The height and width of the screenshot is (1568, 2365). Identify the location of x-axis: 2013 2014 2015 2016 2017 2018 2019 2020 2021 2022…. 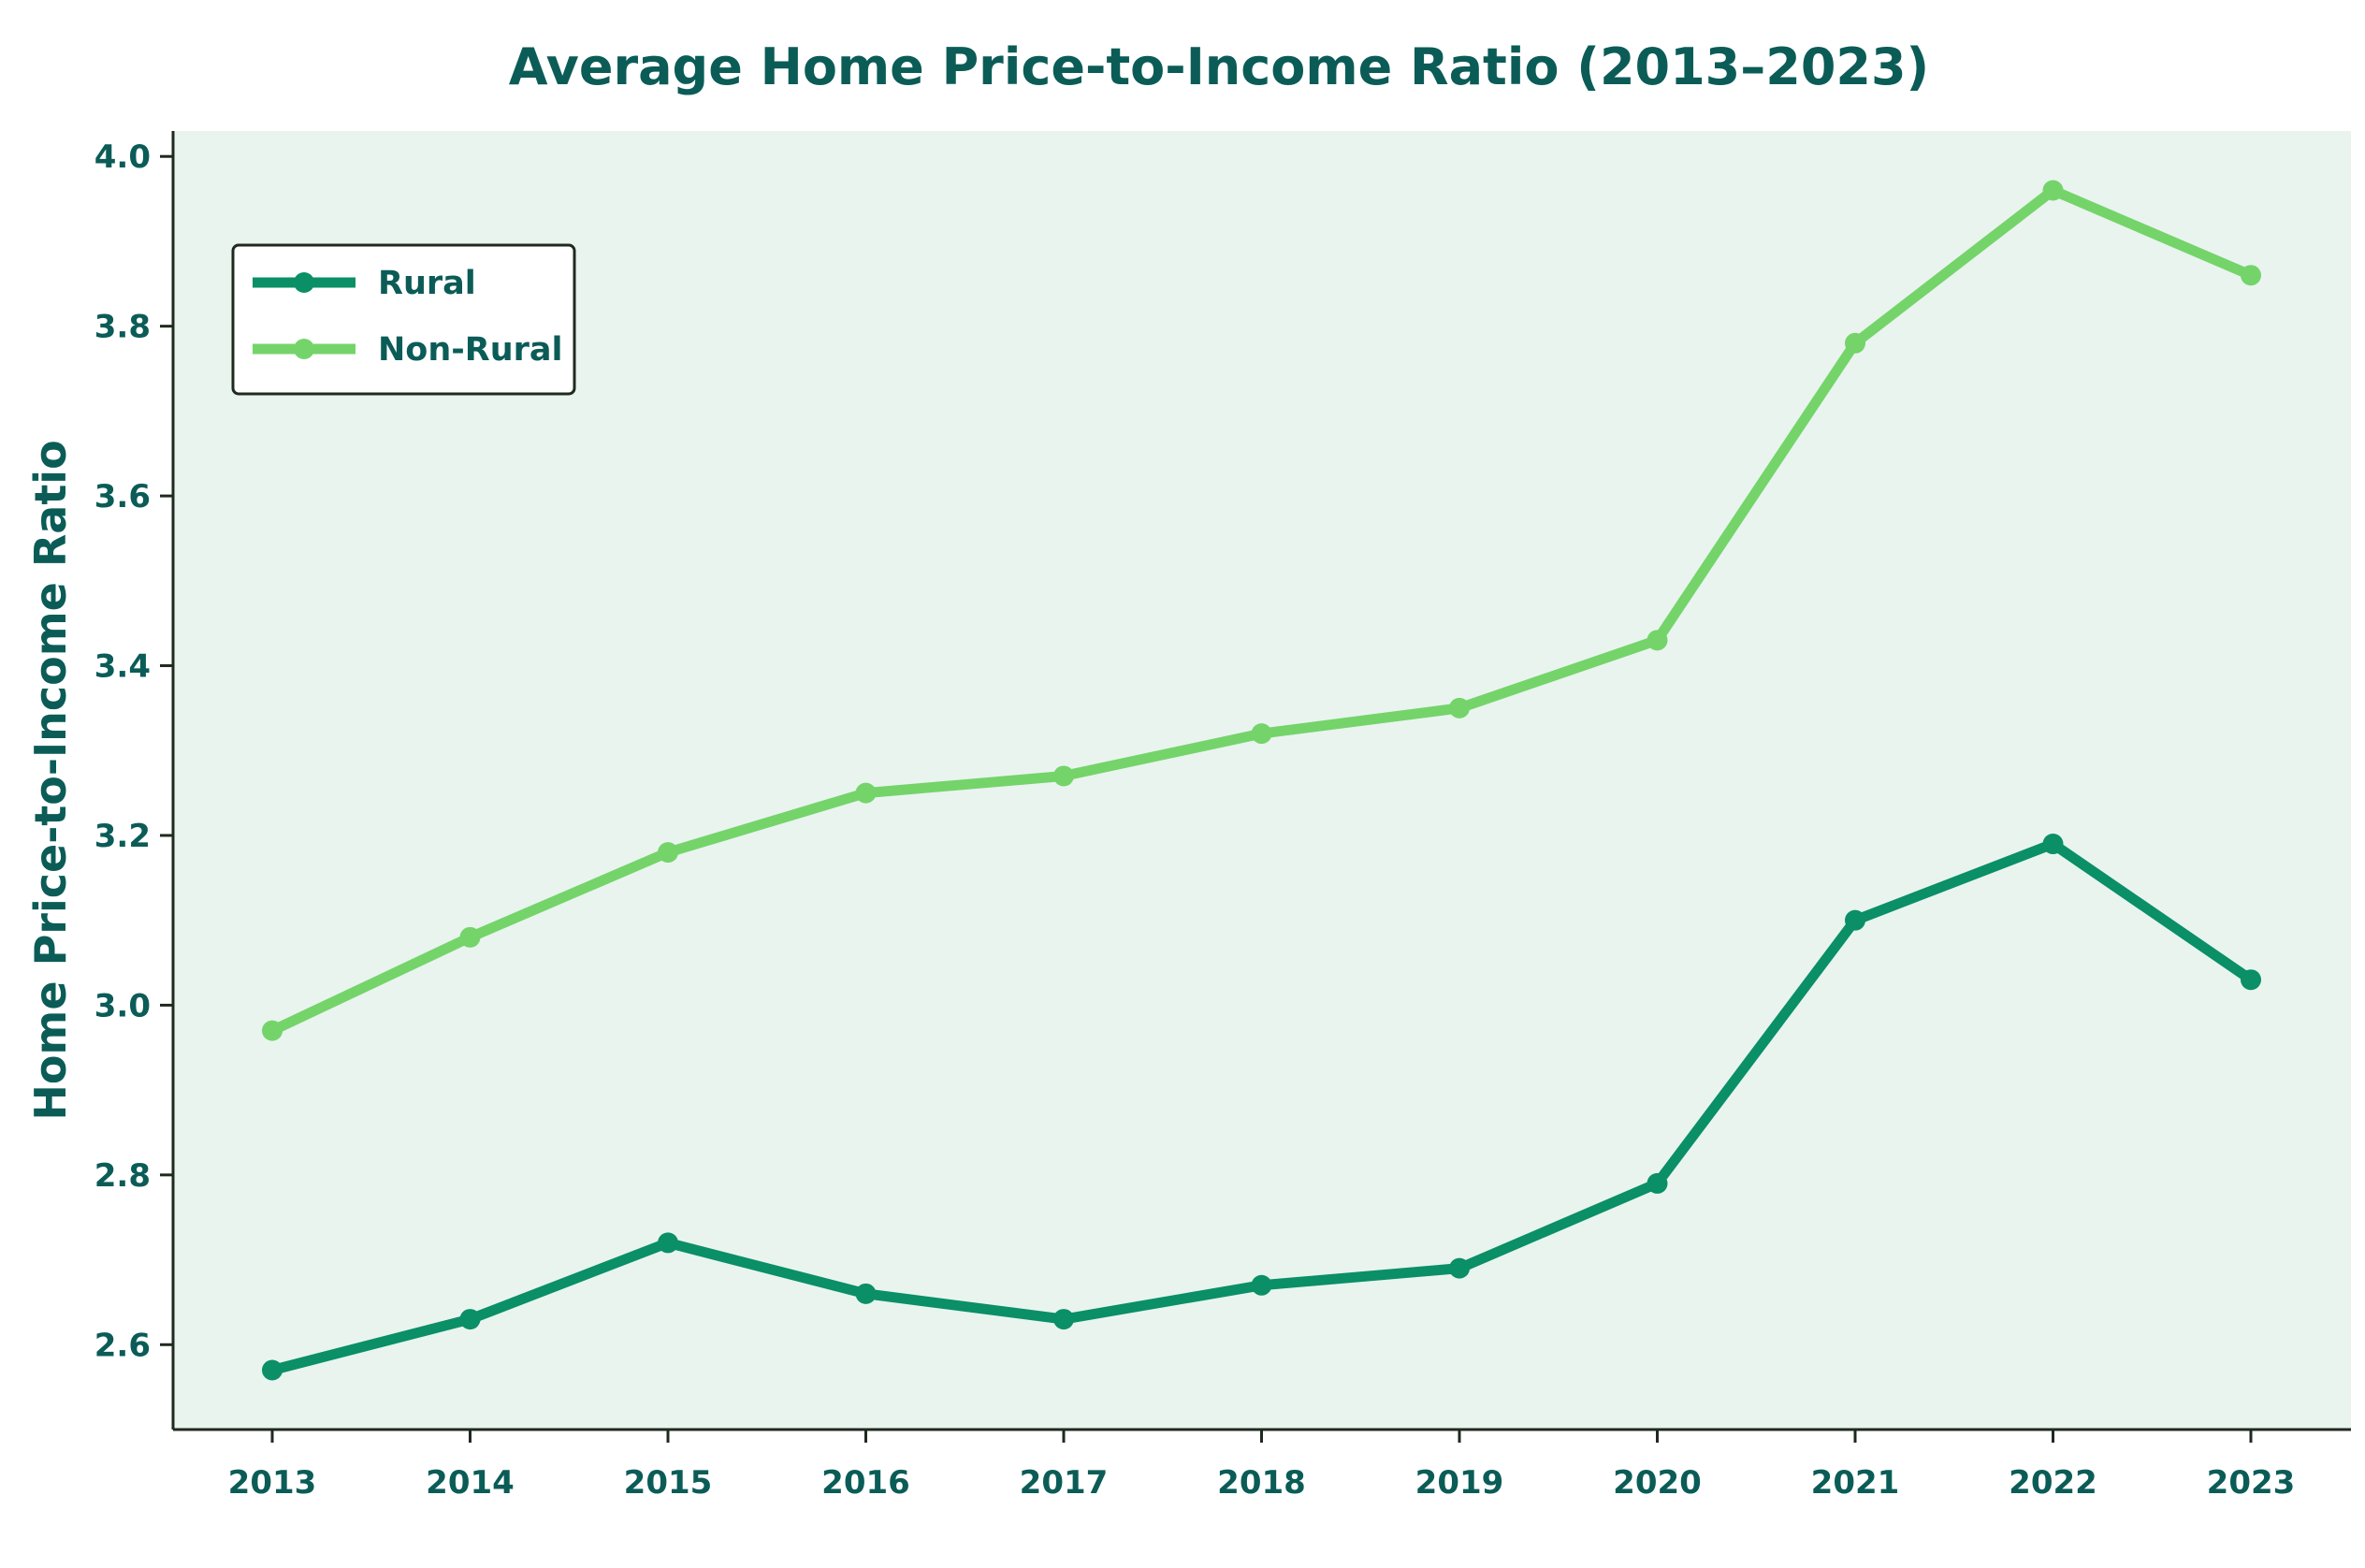
(1262, 1466).